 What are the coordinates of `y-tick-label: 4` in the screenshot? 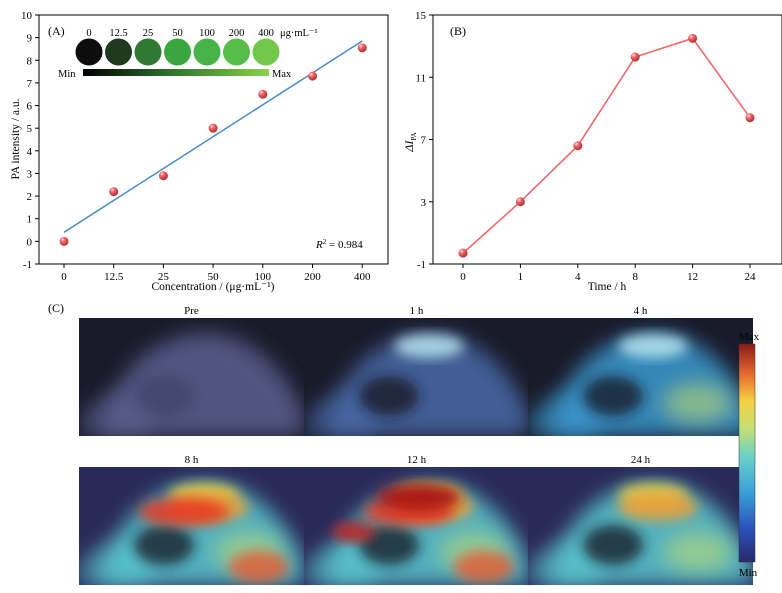 It's located at (30, 152).